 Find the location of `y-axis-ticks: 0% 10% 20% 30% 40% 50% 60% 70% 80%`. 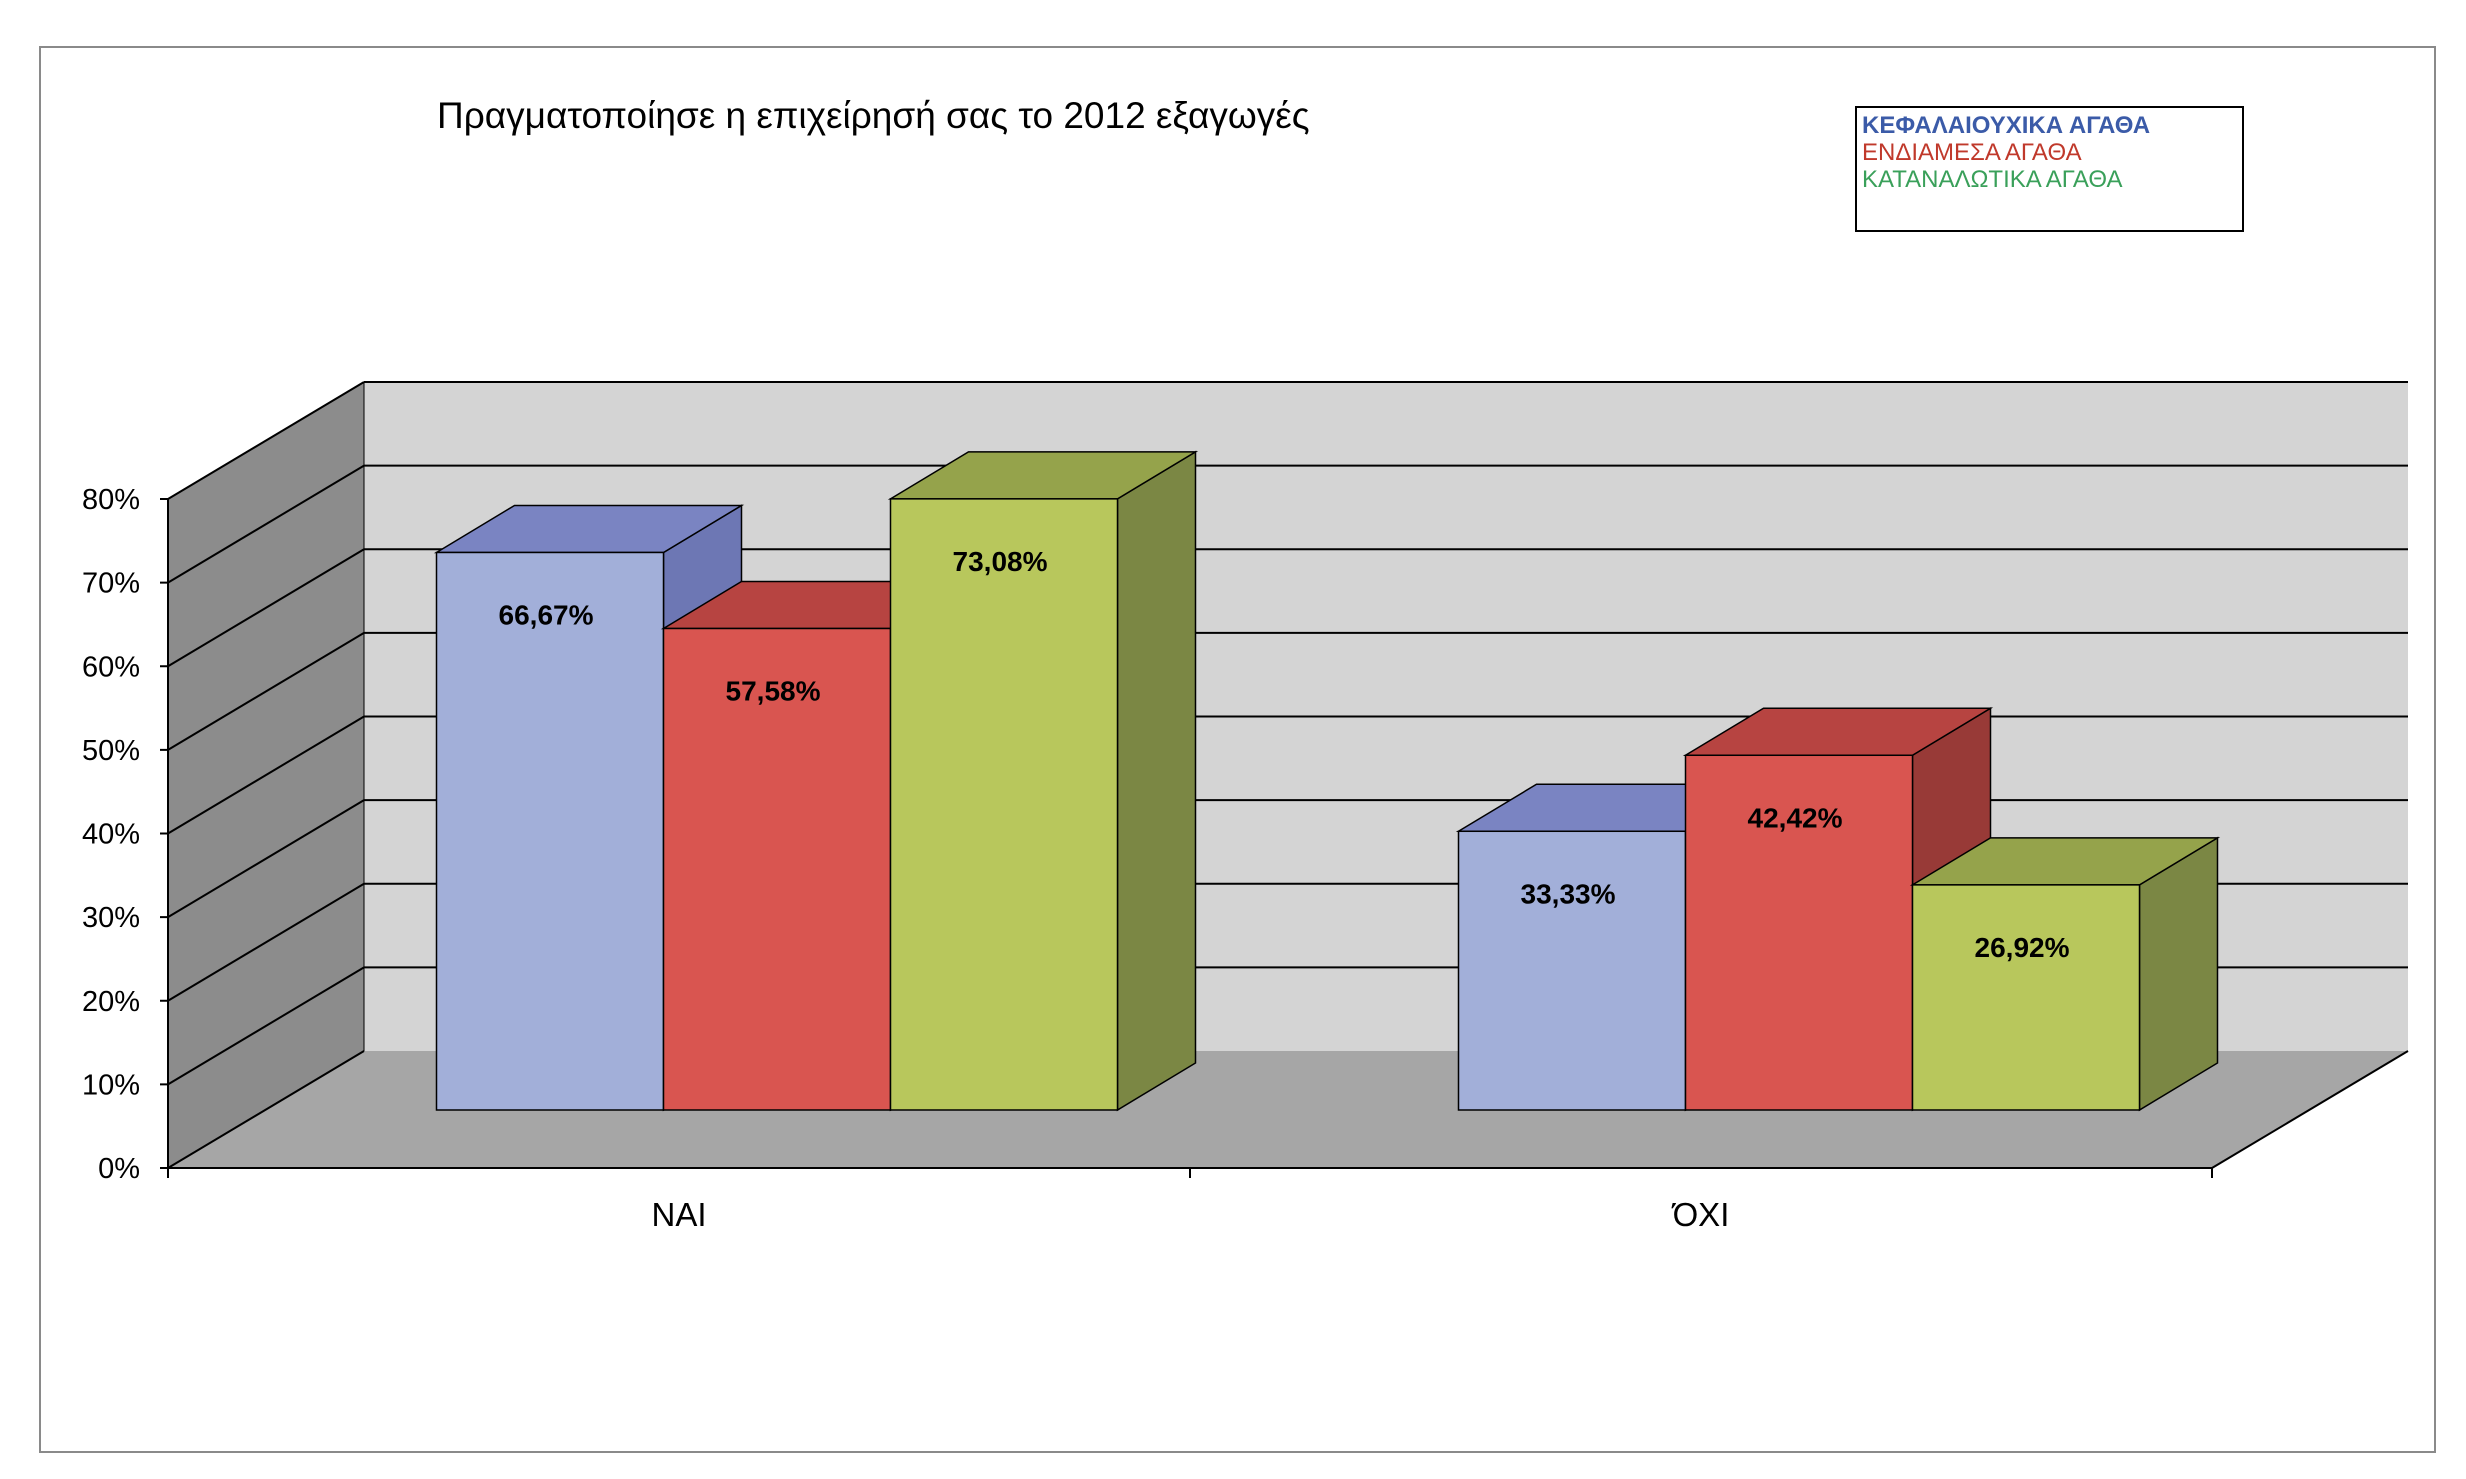

y-axis-ticks: 0% 10% 20% 30% 40% 50% 60% 70% 80% is located at coordinates (125, 834).